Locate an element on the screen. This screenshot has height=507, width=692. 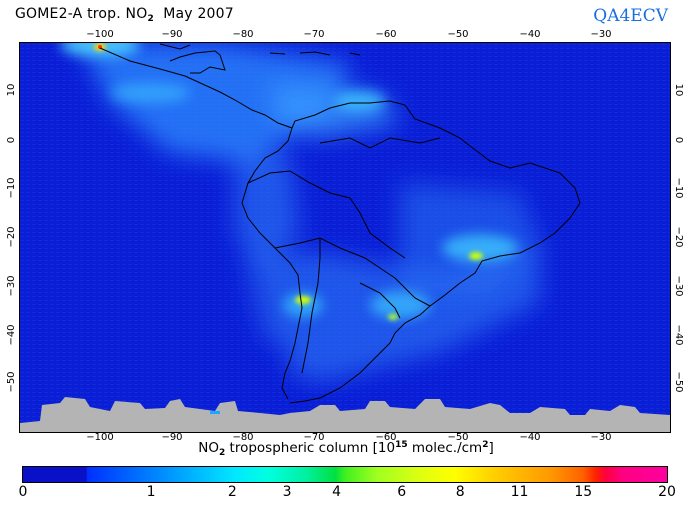
left-tick-label: 0 is located at coordinates (11, 140).